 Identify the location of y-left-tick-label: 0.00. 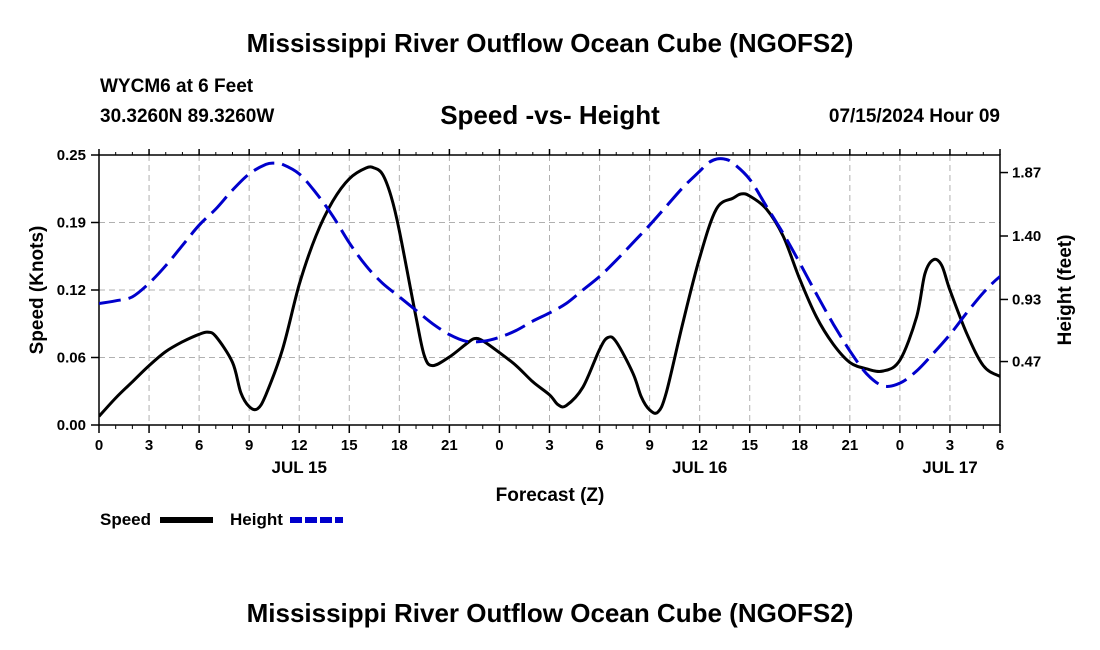
(71, 425).